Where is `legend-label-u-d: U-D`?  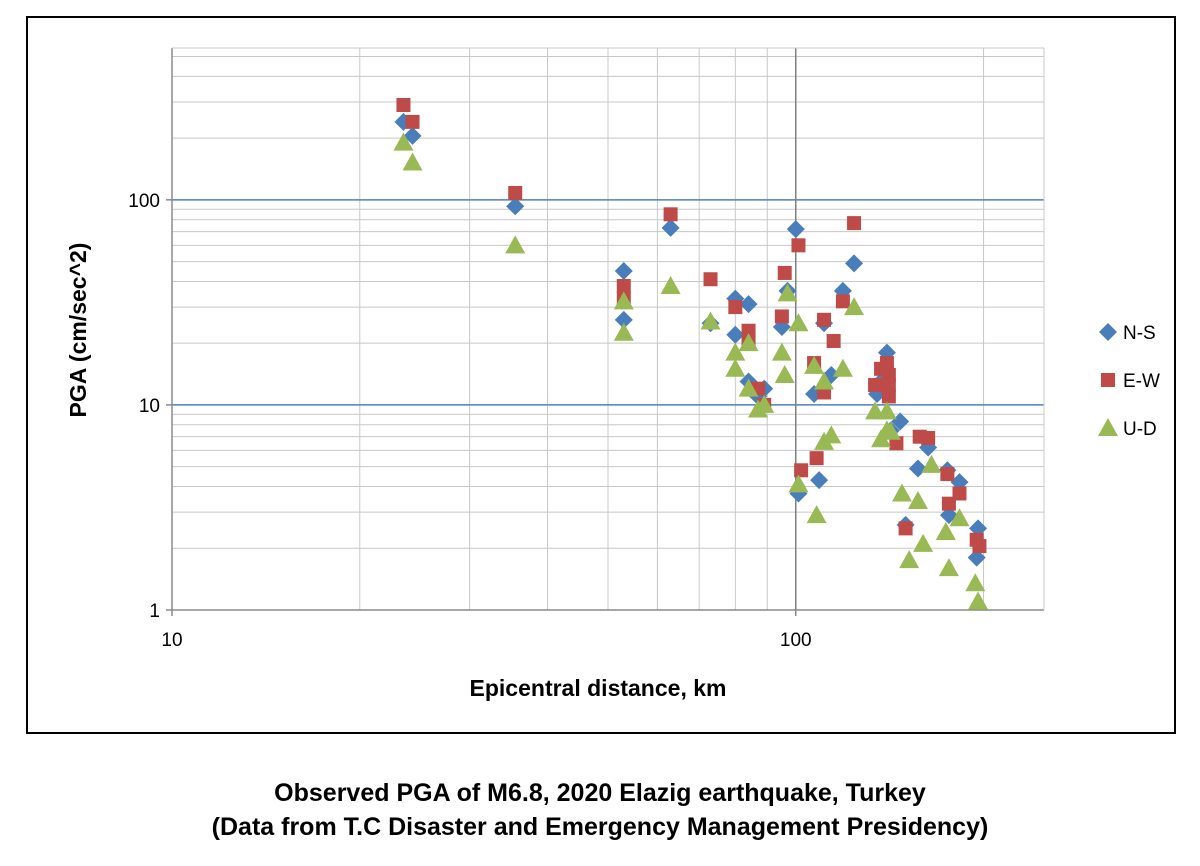 legend-label-u-d: U-D is located at coordinates (1140, 429).